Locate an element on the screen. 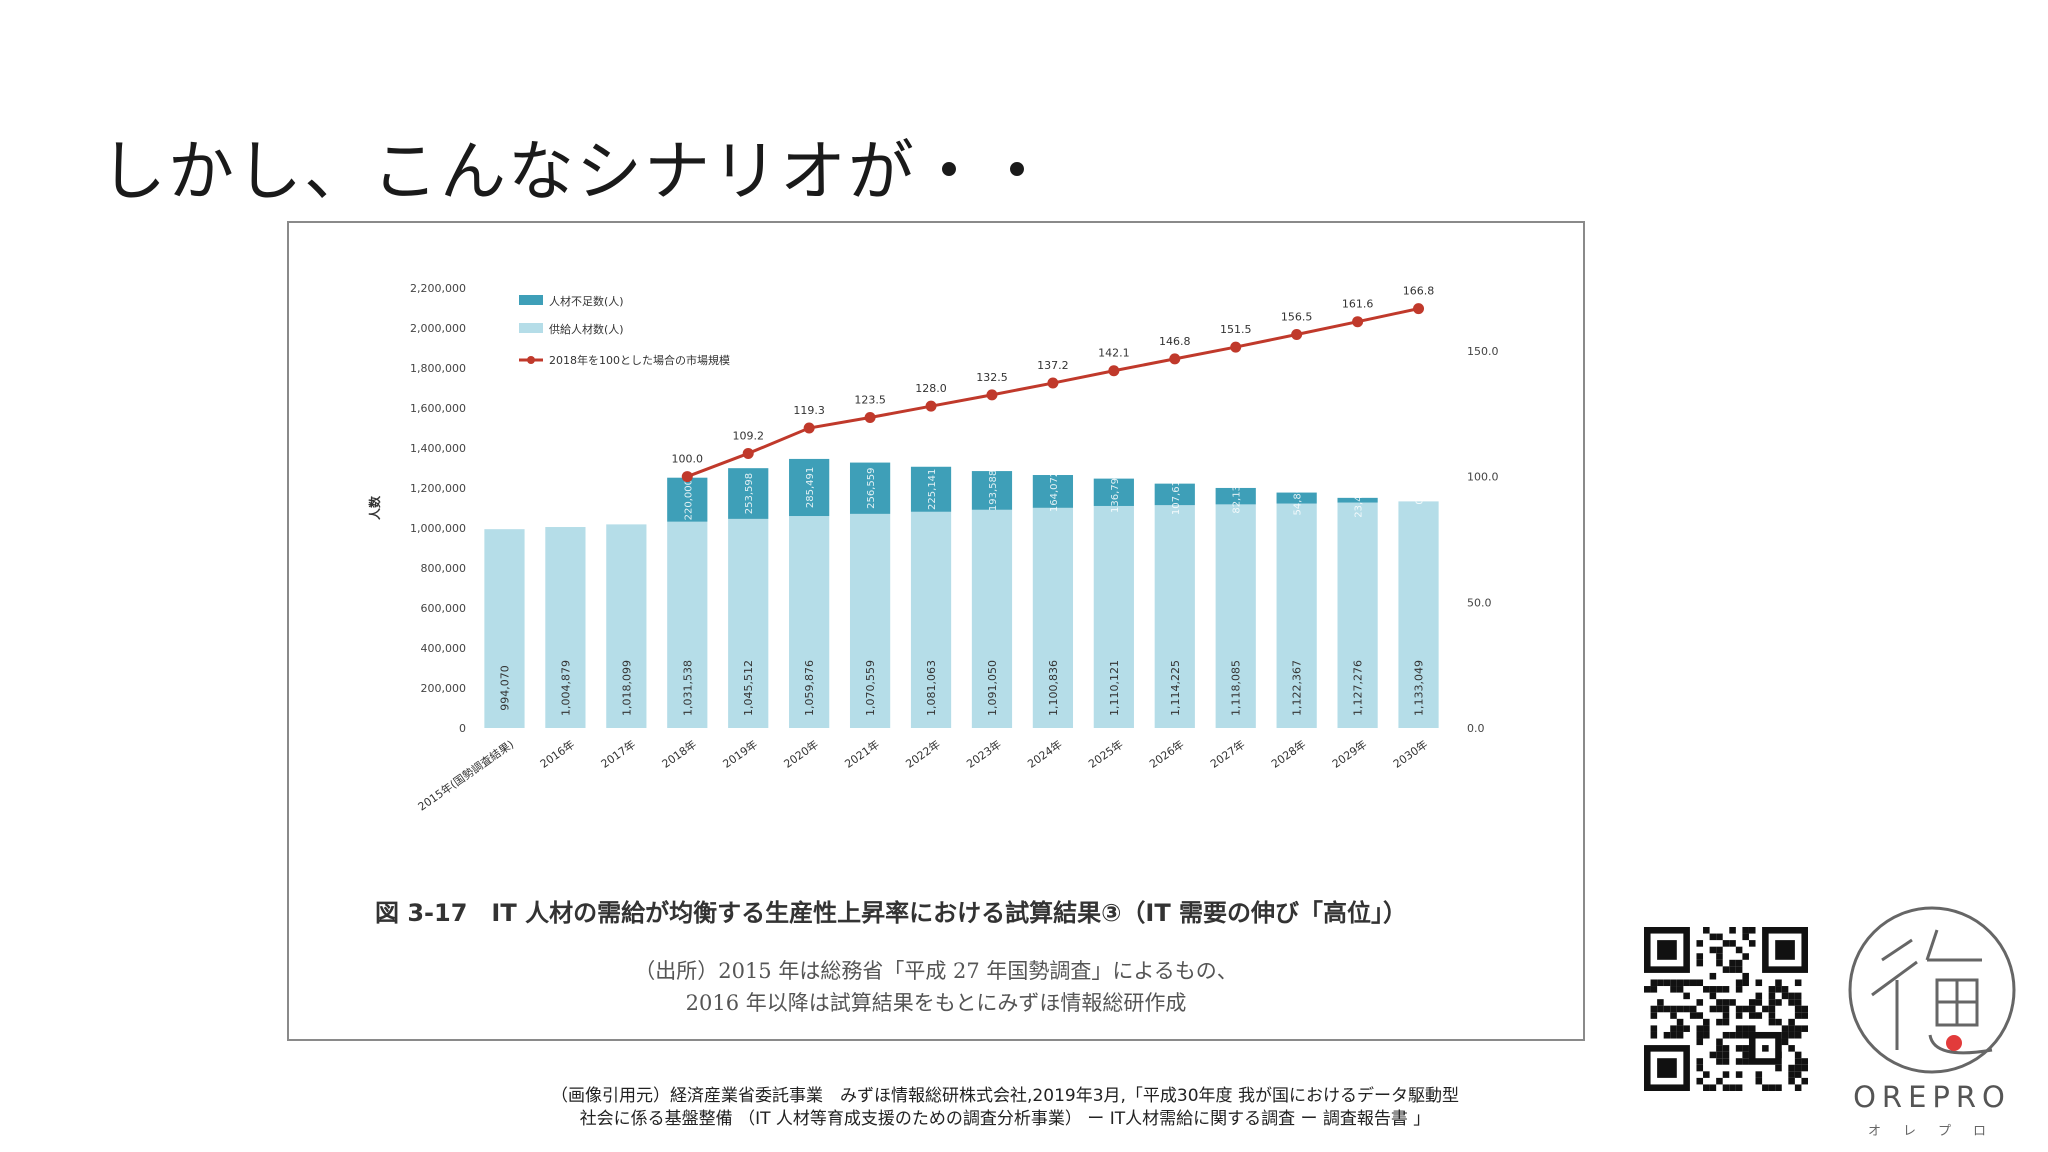 This screenshot has width=2048, height=1152. x-tick-label: 2018年 is located at coordinates (679, 754).